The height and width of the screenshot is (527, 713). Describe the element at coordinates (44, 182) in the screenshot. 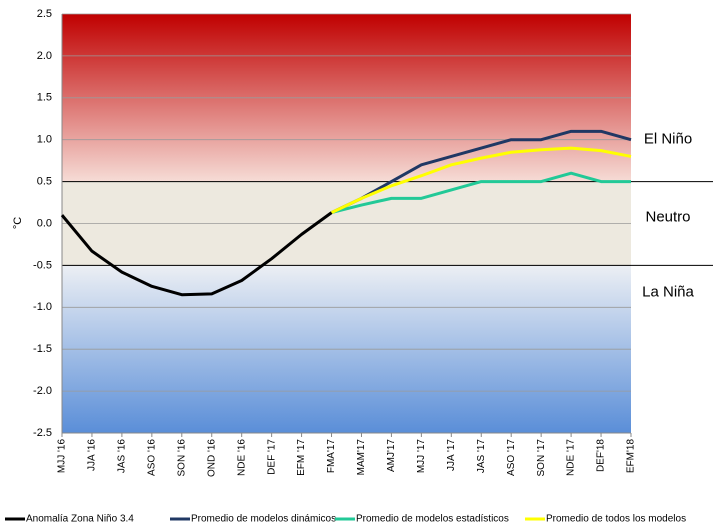

I see `y-tick-label: 0.5` at that location.